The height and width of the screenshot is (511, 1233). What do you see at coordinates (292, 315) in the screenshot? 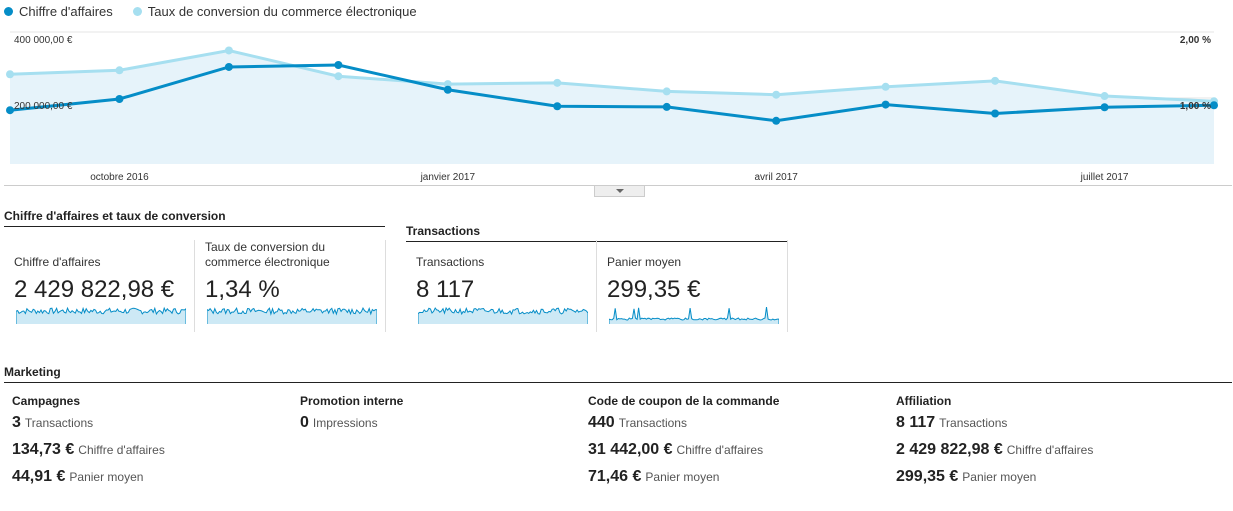
I see `sparkline-conversion` at bounding box center [292, 315].